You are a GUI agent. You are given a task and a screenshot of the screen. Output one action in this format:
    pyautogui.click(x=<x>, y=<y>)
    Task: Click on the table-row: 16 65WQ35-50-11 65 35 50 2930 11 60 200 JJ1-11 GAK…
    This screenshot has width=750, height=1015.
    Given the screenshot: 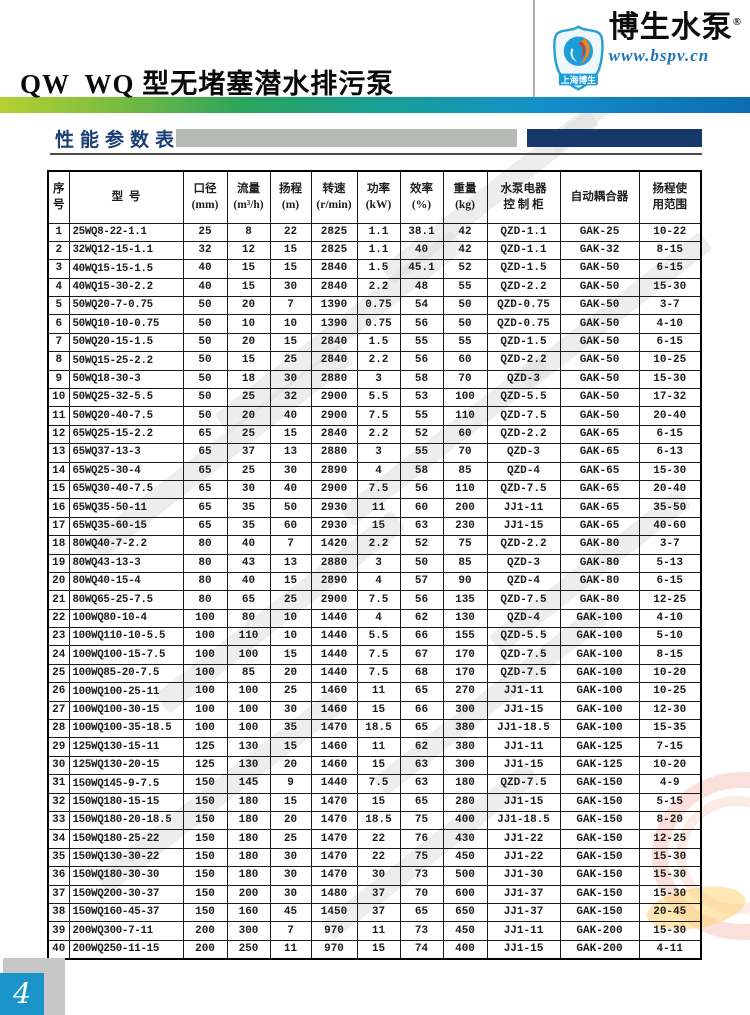 What is the action you would take?
    pyautogui.click(x=374, y=508)
    